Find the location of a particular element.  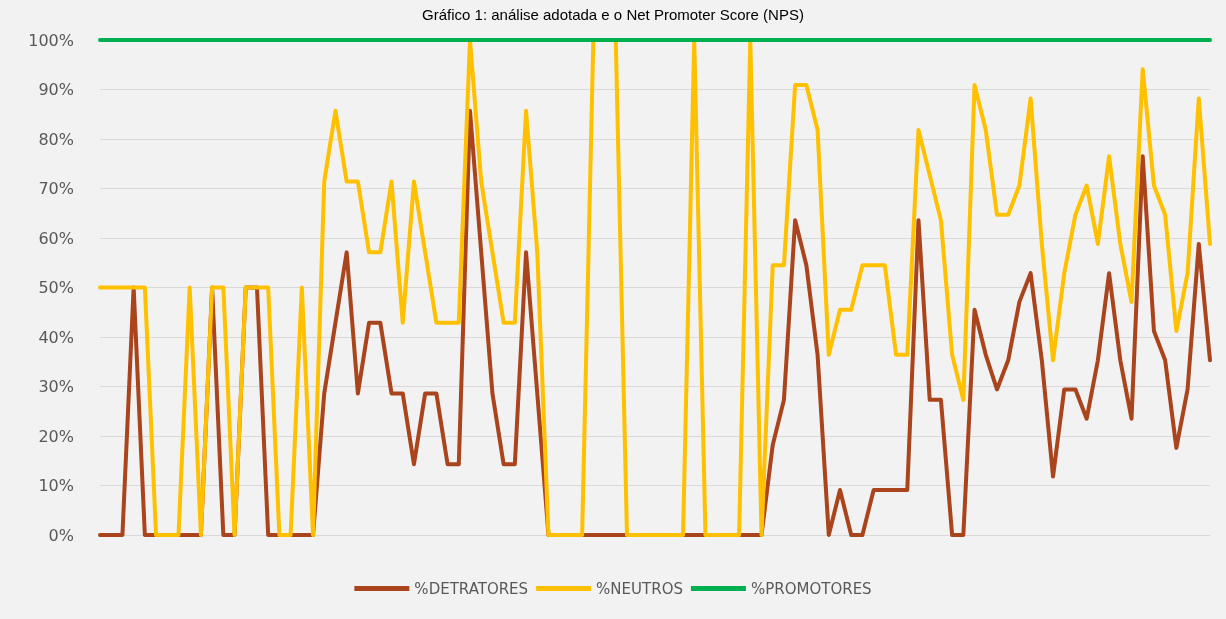

legend-label: %NEUTROS is located at coordinates (639, 588).